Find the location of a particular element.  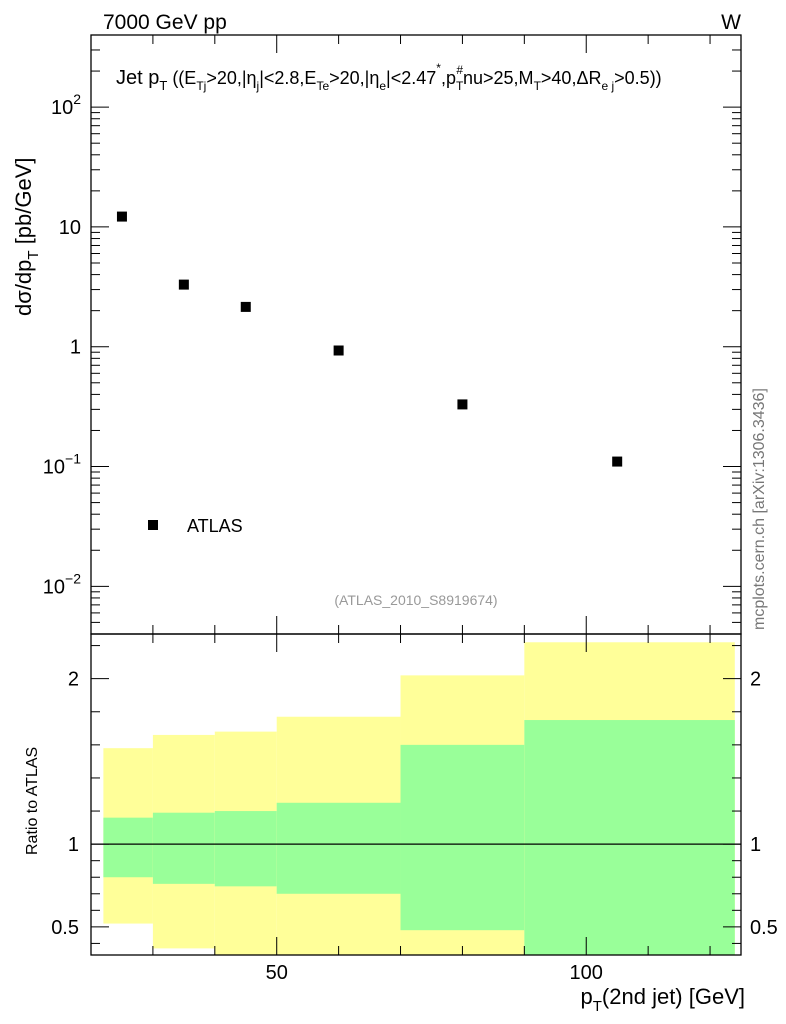

legend: ATLAS is located at coordinates (195, 526).